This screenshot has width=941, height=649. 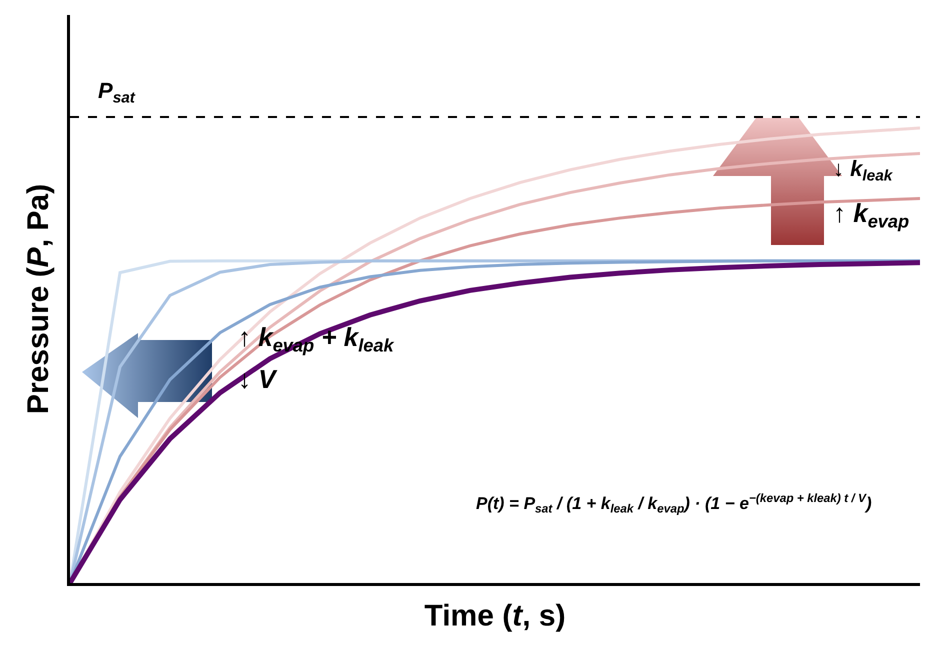 What do you see at coordinates (38, 299) in the screenshot?
I see `y-axis-title: Pressure (P, Pa)` at bounding box center [38, 299].